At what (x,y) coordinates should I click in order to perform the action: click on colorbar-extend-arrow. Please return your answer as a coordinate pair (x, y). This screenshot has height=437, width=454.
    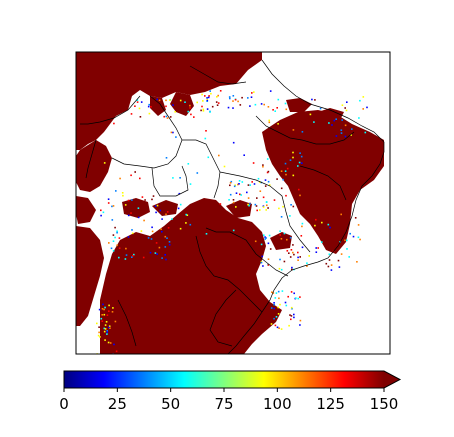
    Looking at the image, I should click on (392, 379).